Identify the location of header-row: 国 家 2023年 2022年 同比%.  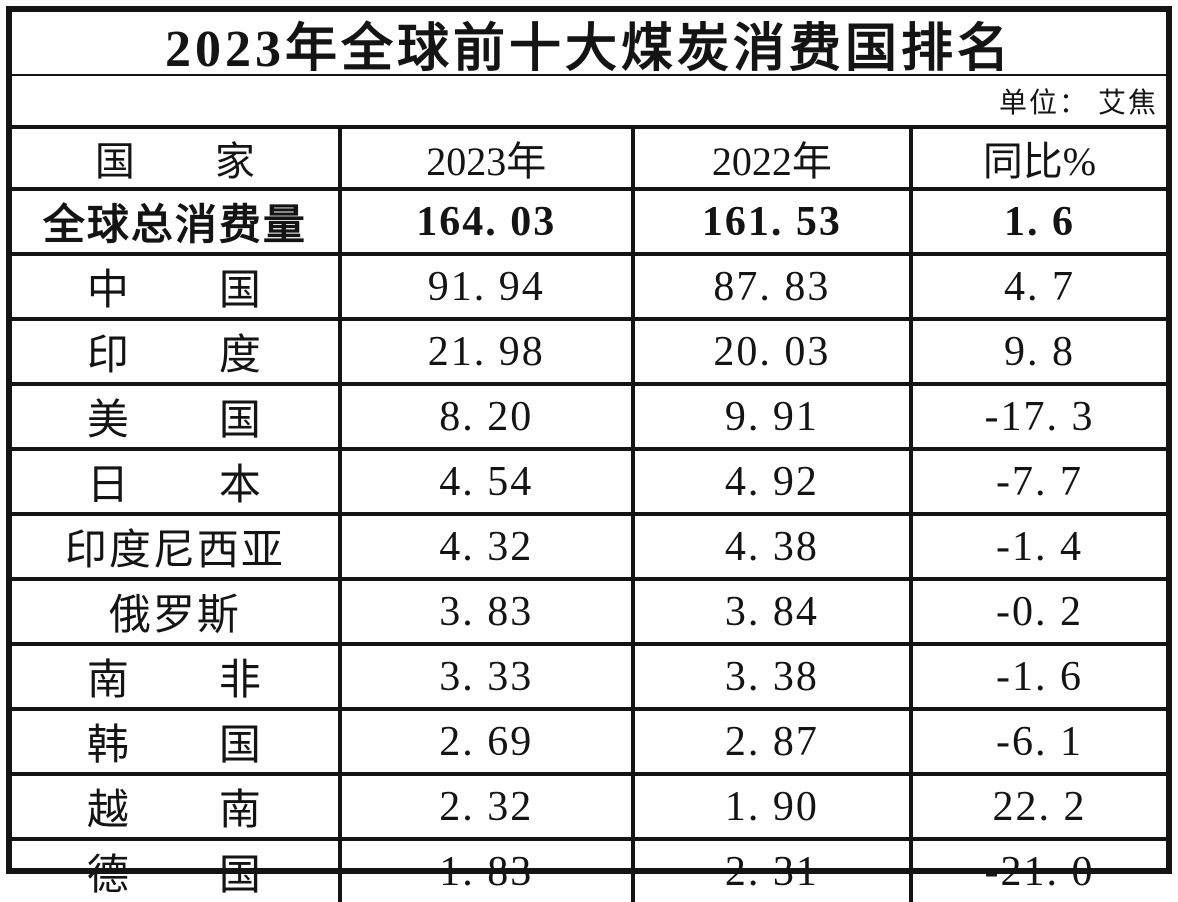
(589, 159).